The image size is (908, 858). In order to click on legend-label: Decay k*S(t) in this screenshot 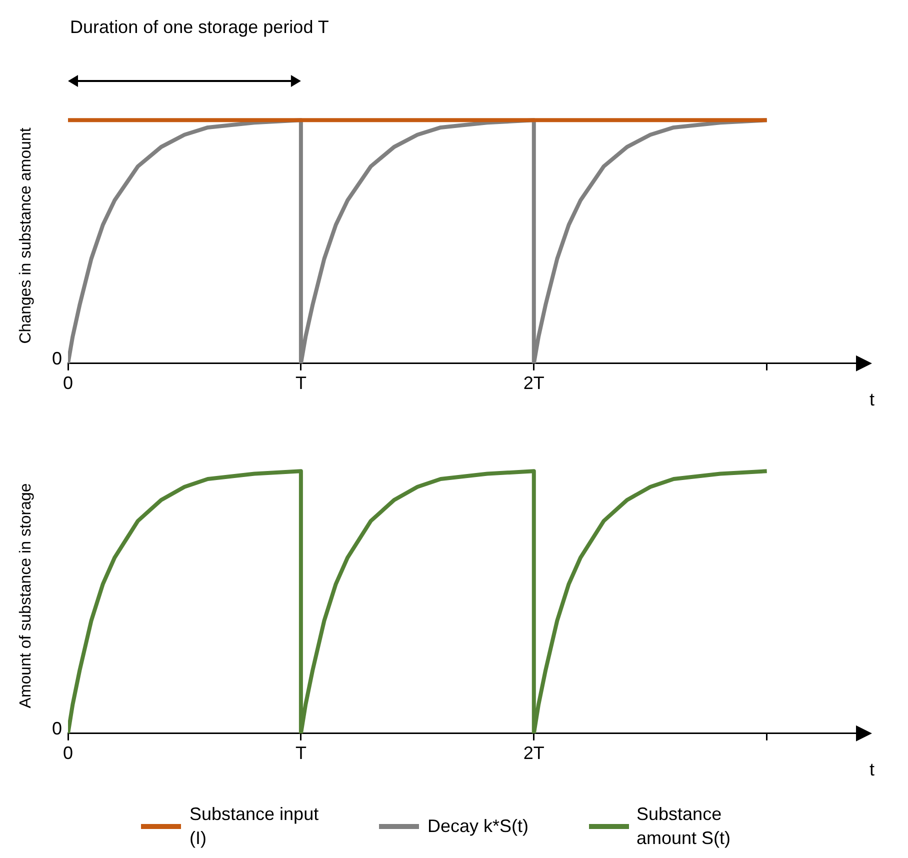, I will do `click(478, 826)`.